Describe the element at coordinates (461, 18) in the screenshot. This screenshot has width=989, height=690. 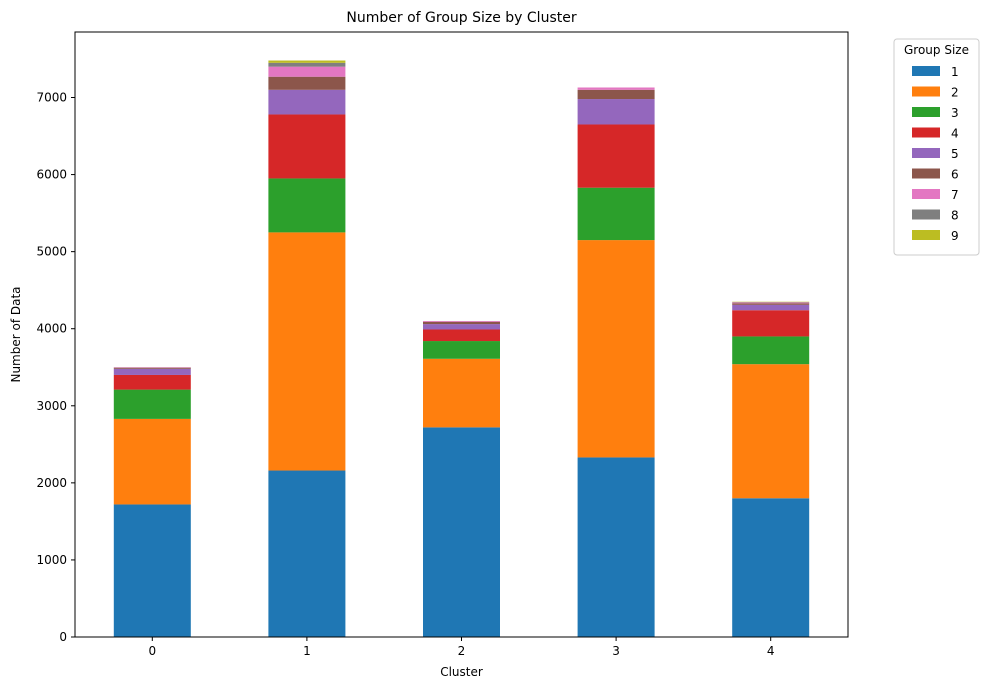
I see `chart-title: Number of Group Size by Cluster` at that location.